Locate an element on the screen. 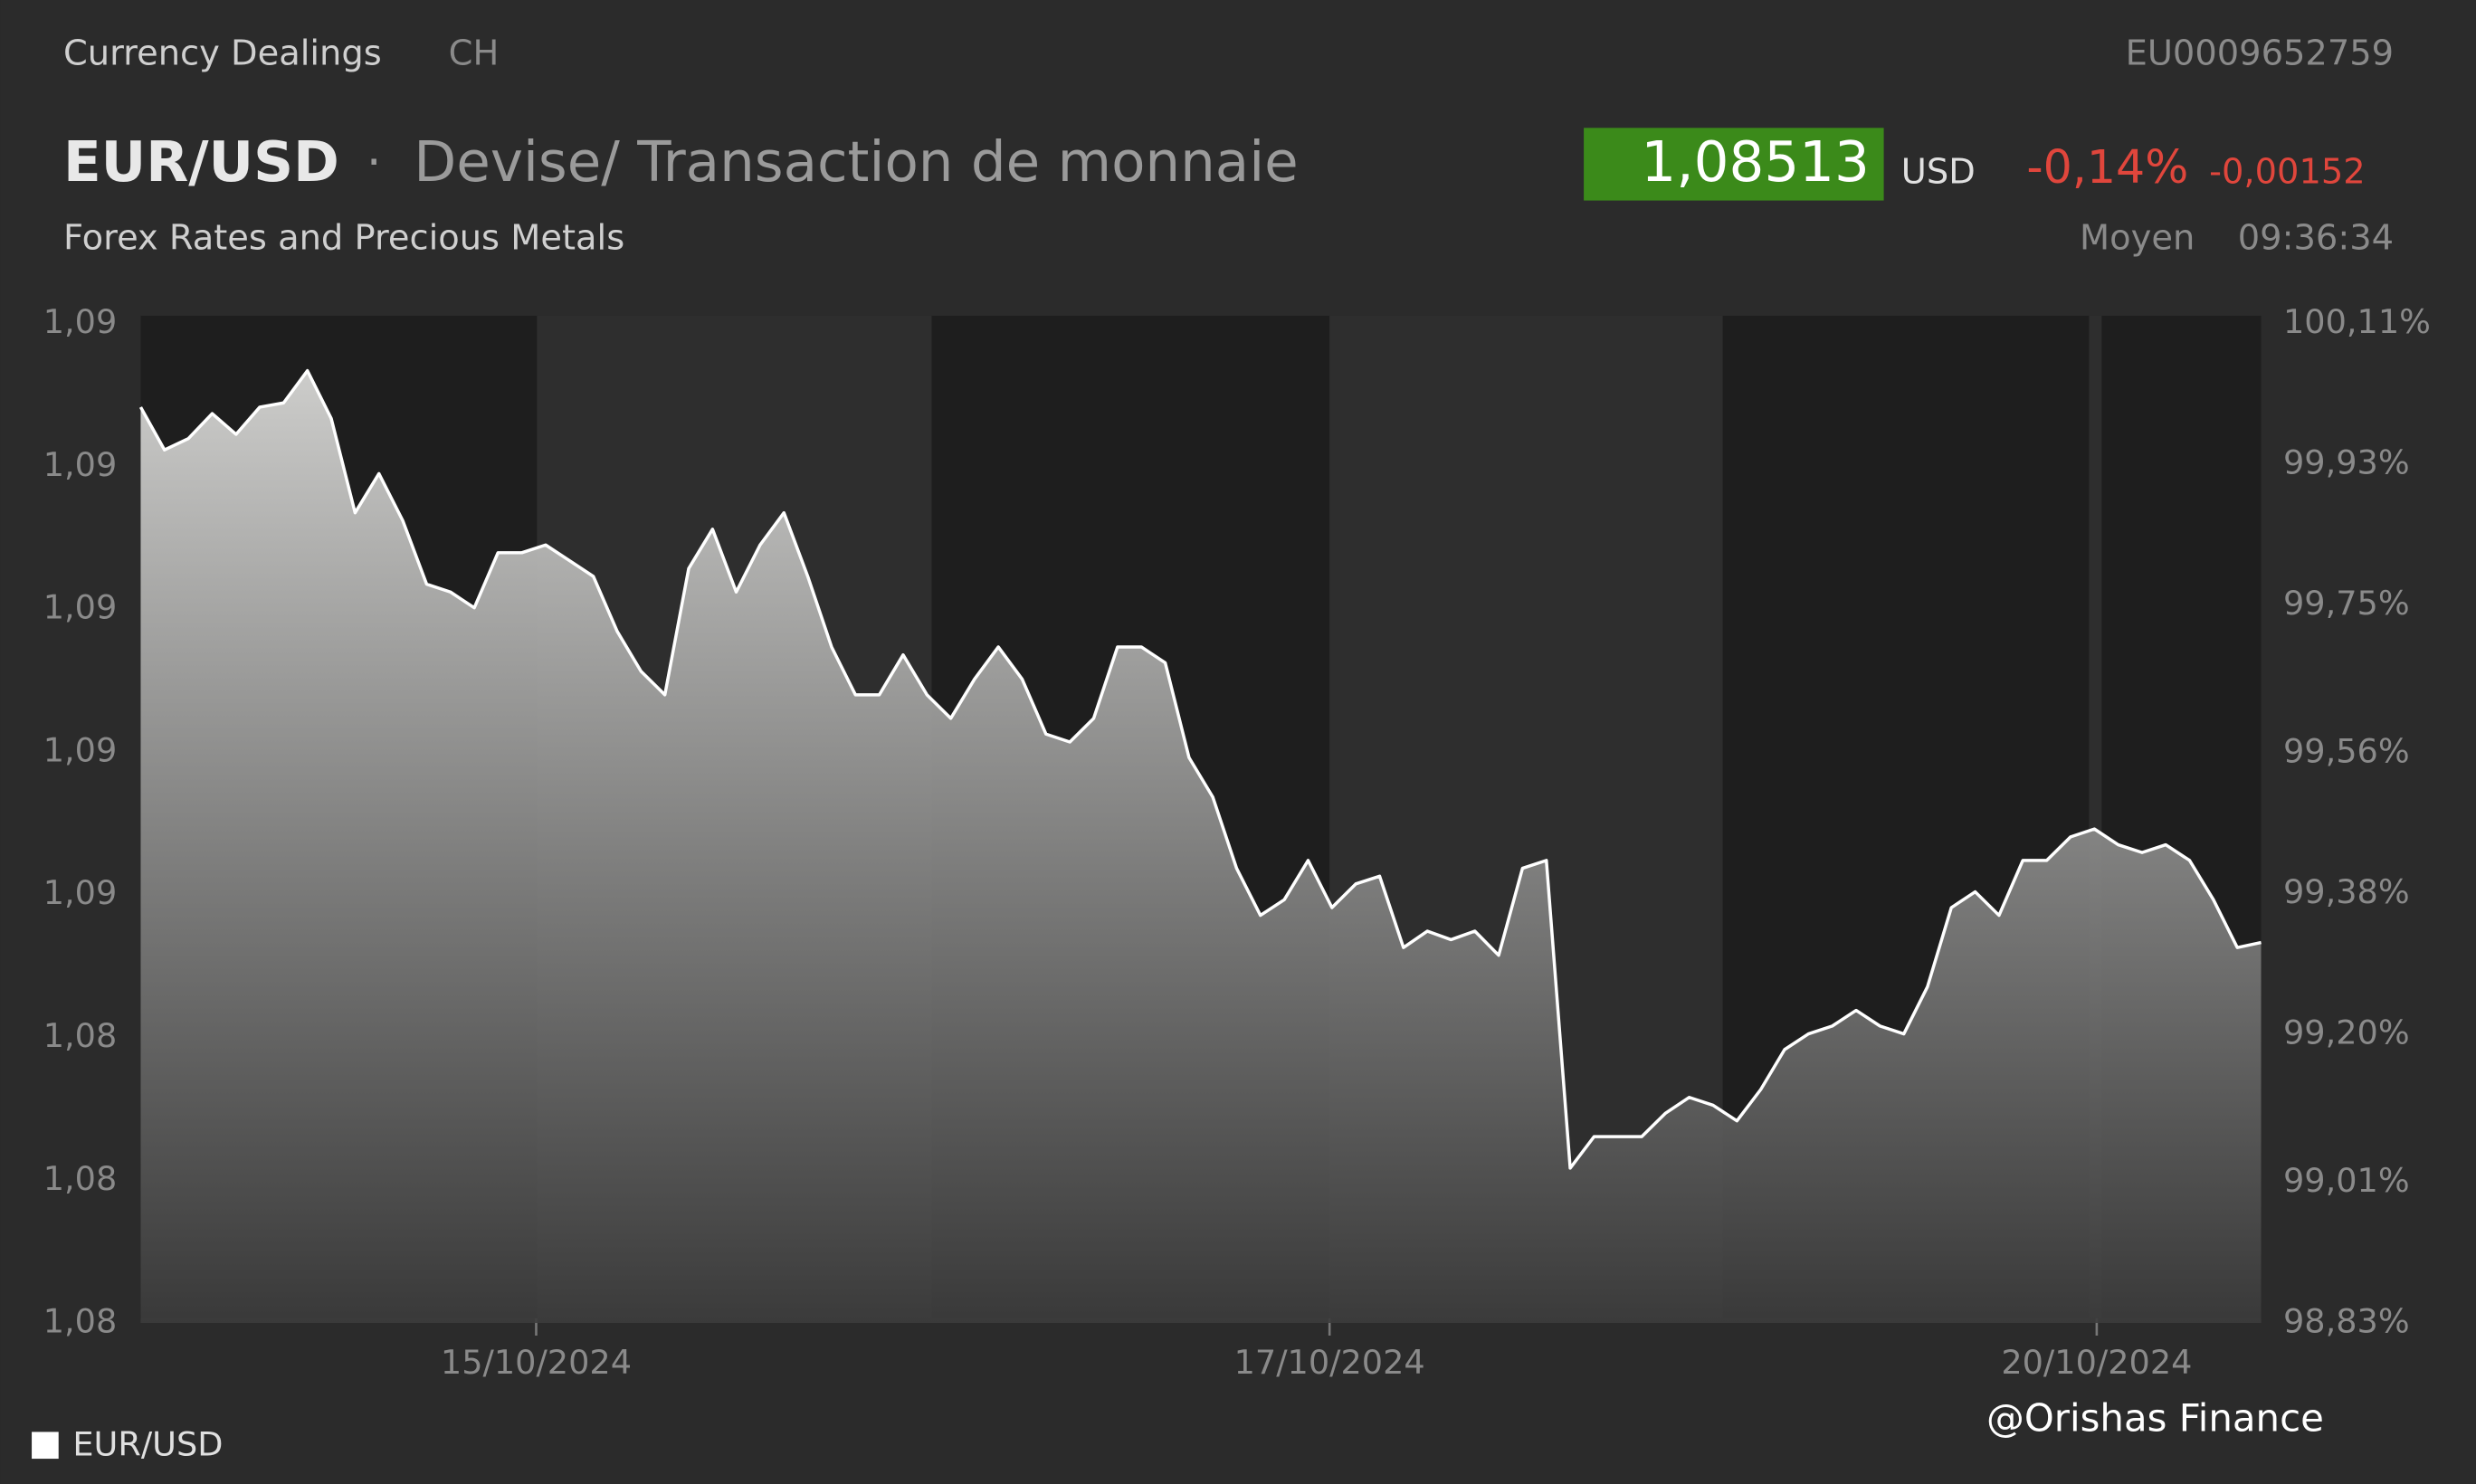 The width and height of the screenshot is (2476, 1484). x-tick-label: 20/10/2024 is located at coordinates (2096, 1362).